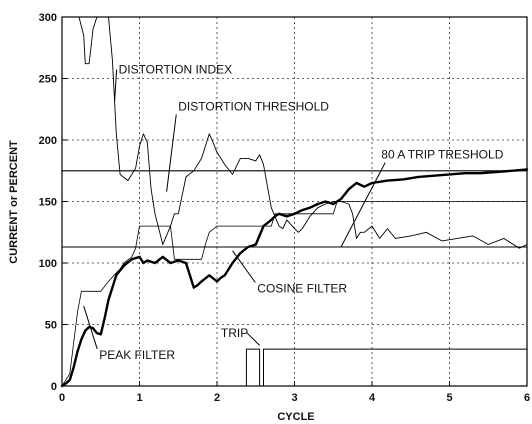 This screenshot has height=424, width=532. Describe the element at coordinates (294, 398) in the screenshot. I see `x-tick-label: 3` at that location.